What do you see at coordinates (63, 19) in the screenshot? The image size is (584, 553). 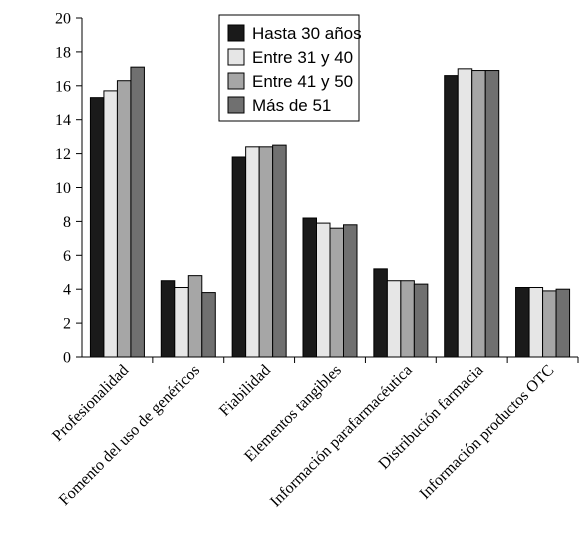 I see `y-tick-label: 20` at bounding box center [63, 19].